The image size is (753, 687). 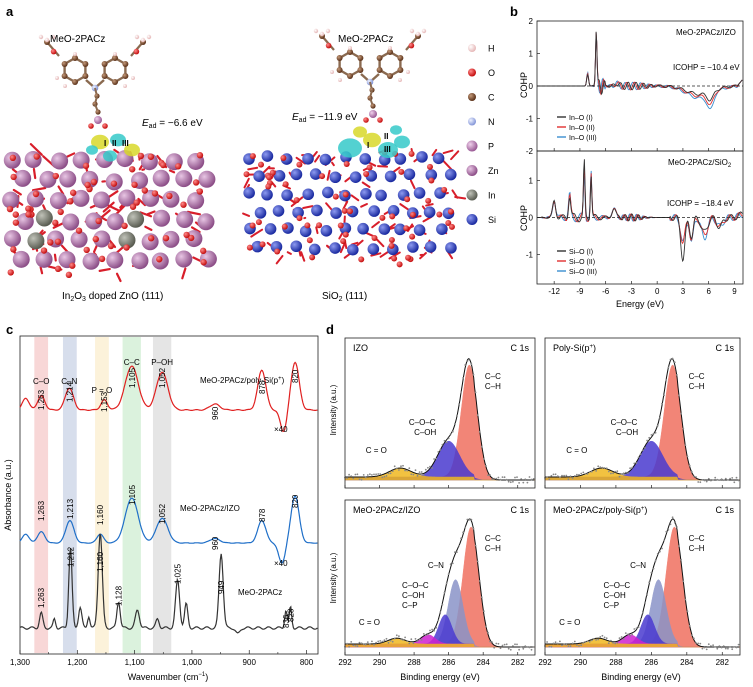 I want to click on multiplier-red: ×40, so click(x=281, y=429).